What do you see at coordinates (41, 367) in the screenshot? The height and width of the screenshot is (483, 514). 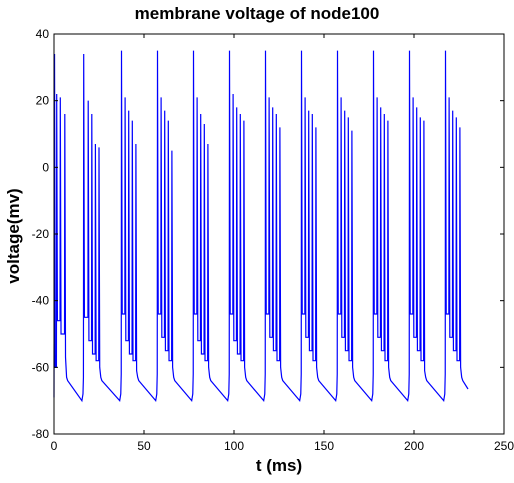 I see `y-tick-label: -60` at bounding box center [41, 367].